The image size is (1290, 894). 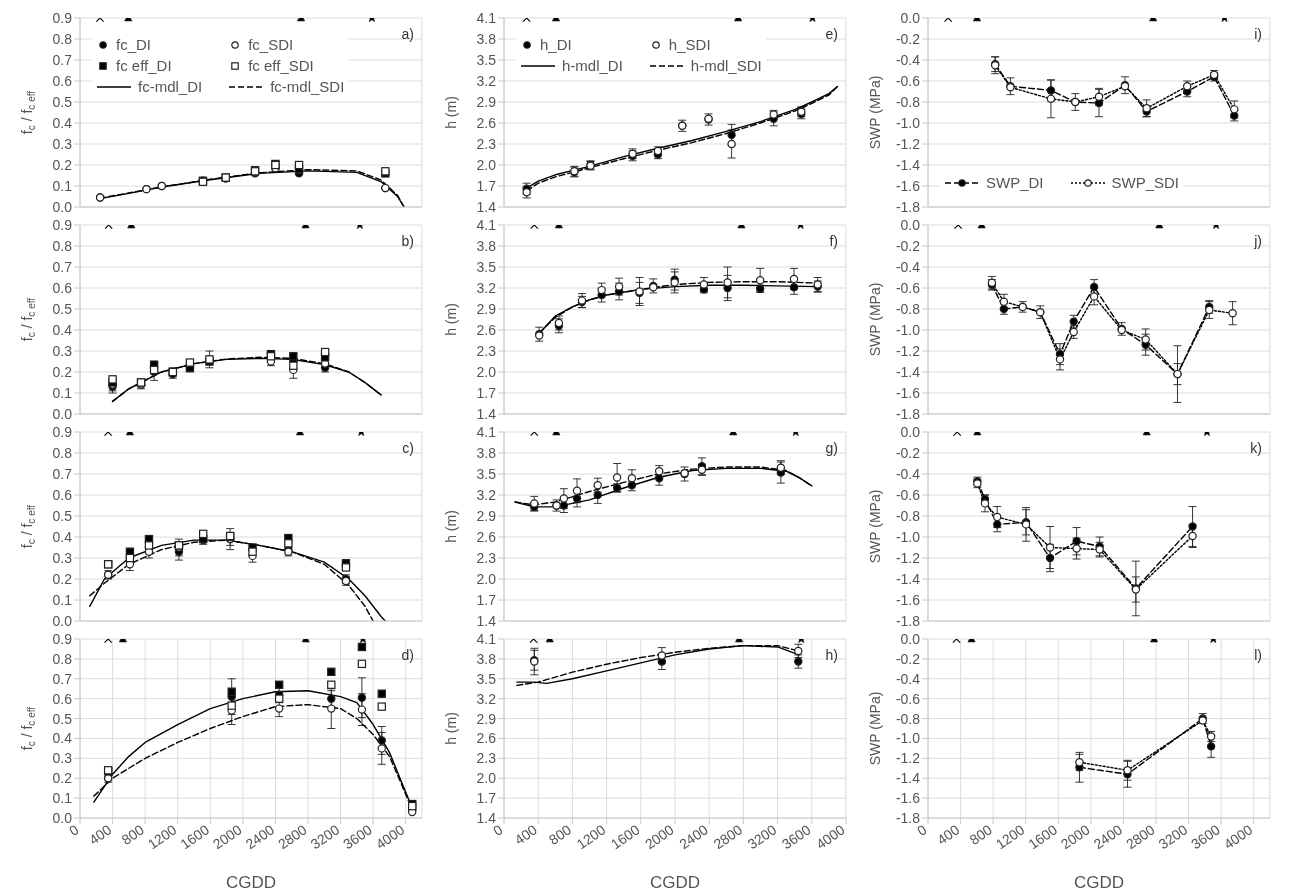 What do you see at coordinates (831, 655) in the screenshot?
I see `annotation: h)` at bounding box center [831, 655].